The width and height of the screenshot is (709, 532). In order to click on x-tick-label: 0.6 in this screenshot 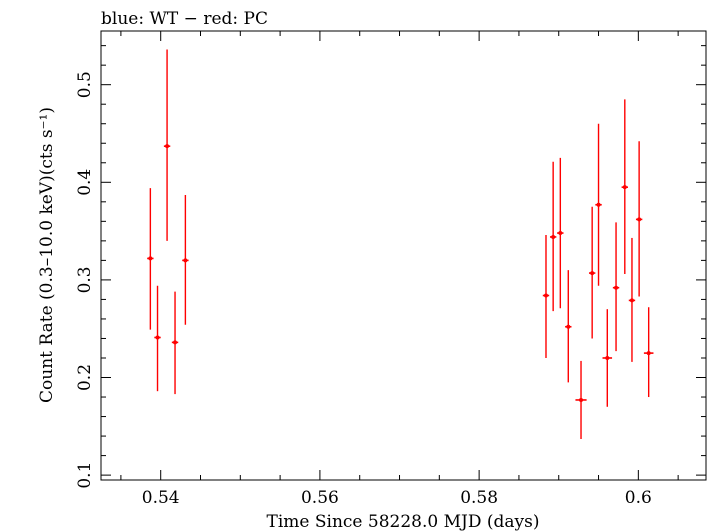, I will do `click(638, 498)`.